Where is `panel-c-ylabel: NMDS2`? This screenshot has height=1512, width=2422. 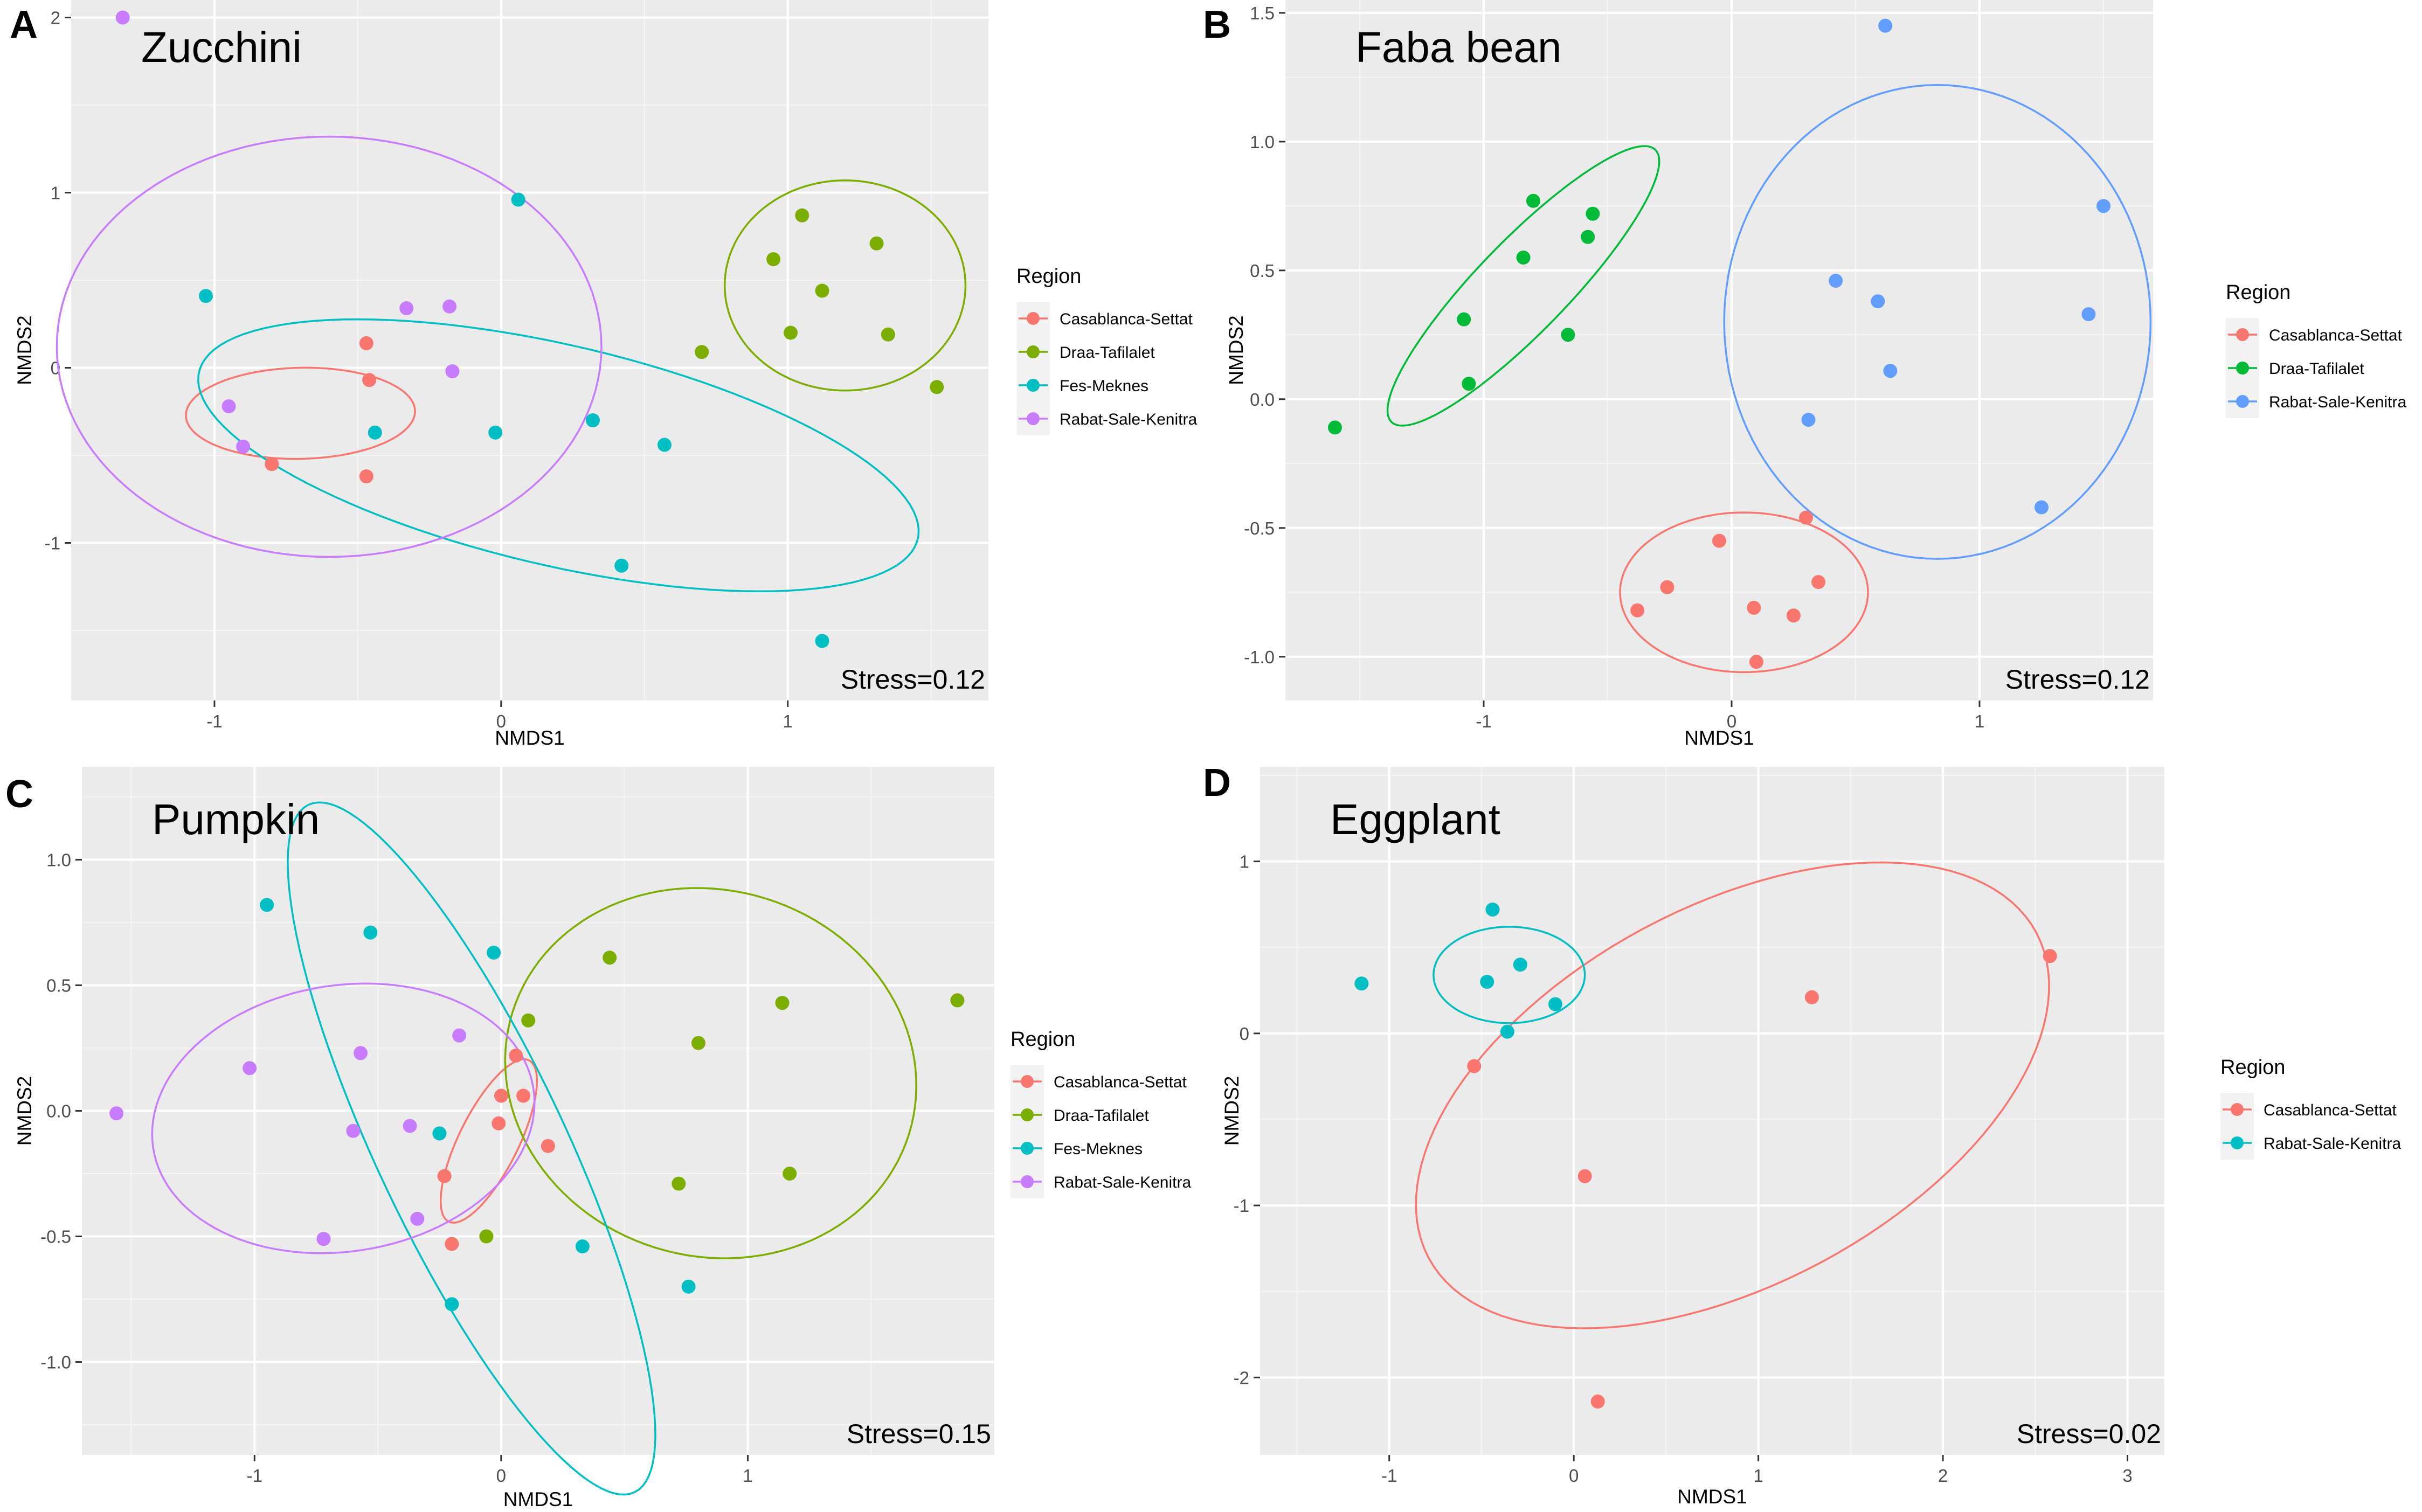 panel-c-ylabel: NMDS2 is located at coordinates (24, 1111).